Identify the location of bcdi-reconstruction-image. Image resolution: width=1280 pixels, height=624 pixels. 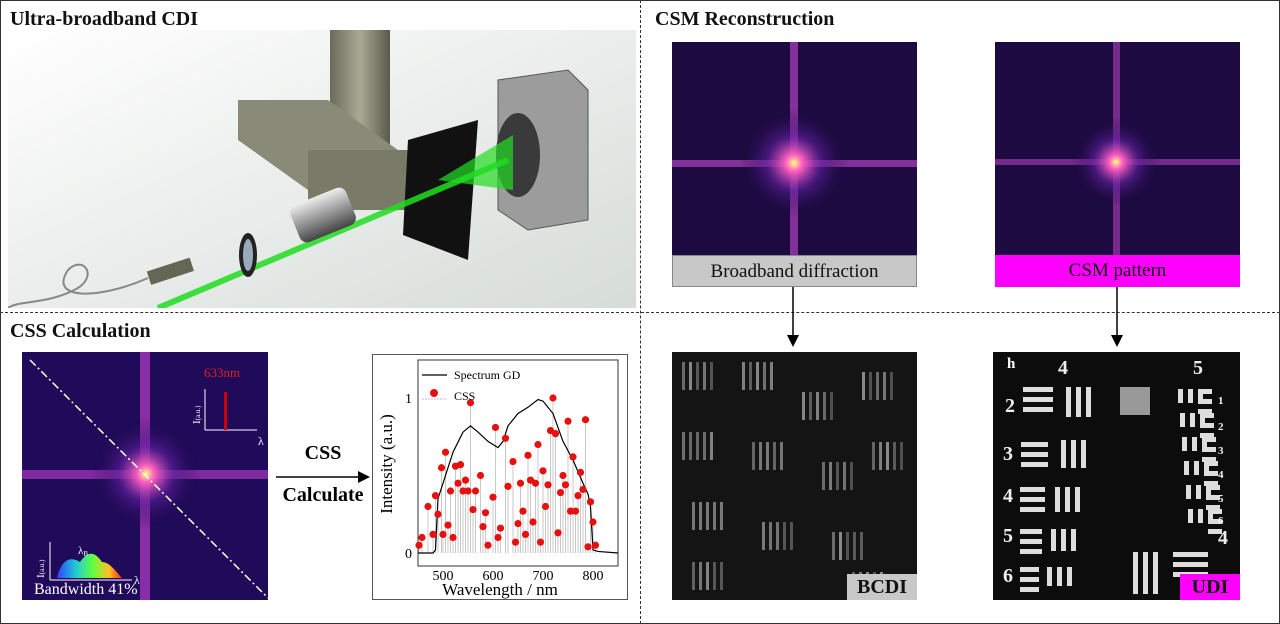
(794, 476).